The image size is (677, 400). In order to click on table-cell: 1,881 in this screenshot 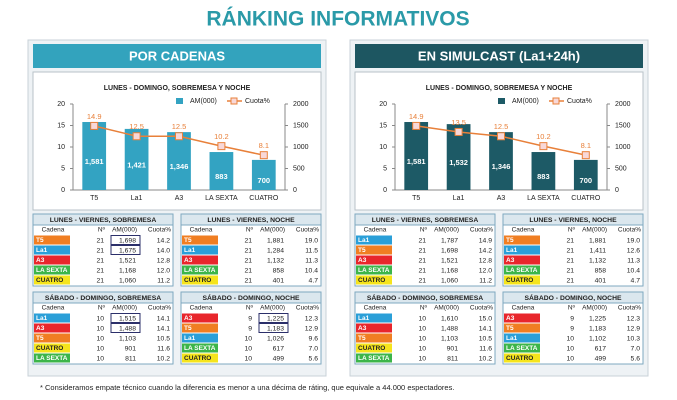, I will do `click(275, 240)`.